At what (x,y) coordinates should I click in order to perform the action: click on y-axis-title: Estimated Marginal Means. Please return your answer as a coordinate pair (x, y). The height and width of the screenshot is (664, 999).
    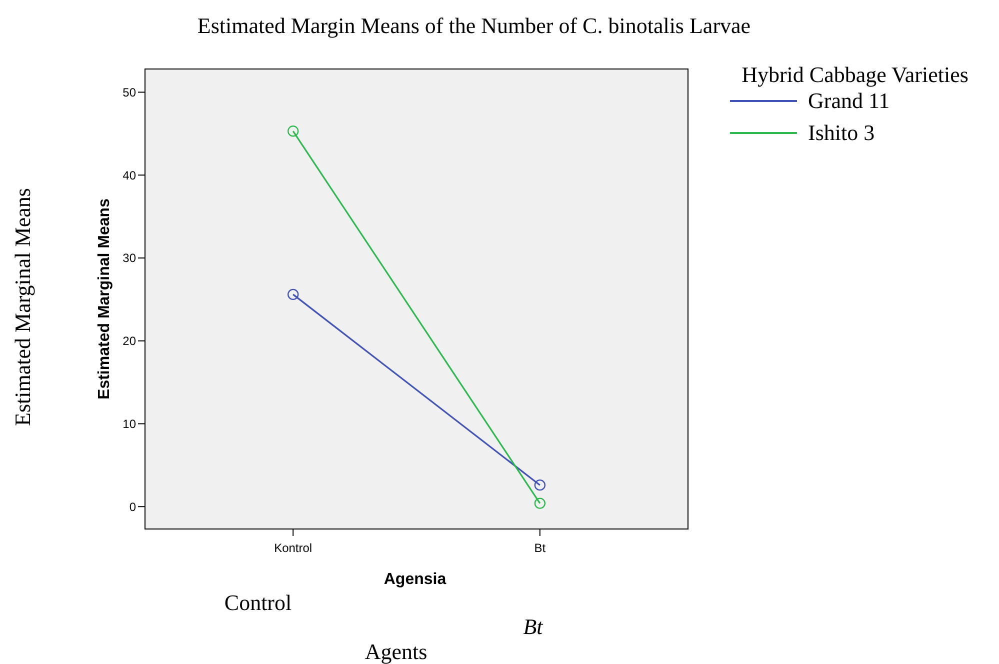
    Looking at the image, I should click on (104, 299).